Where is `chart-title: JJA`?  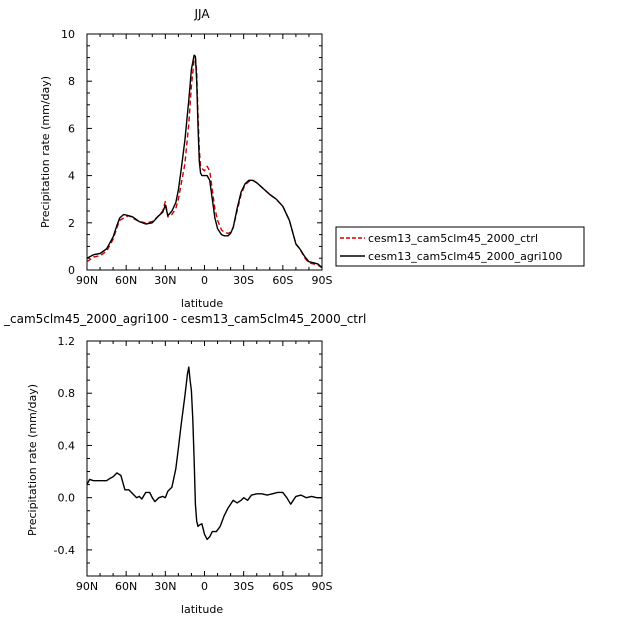
chart-title: JJA is located at coordinates (201, 14).